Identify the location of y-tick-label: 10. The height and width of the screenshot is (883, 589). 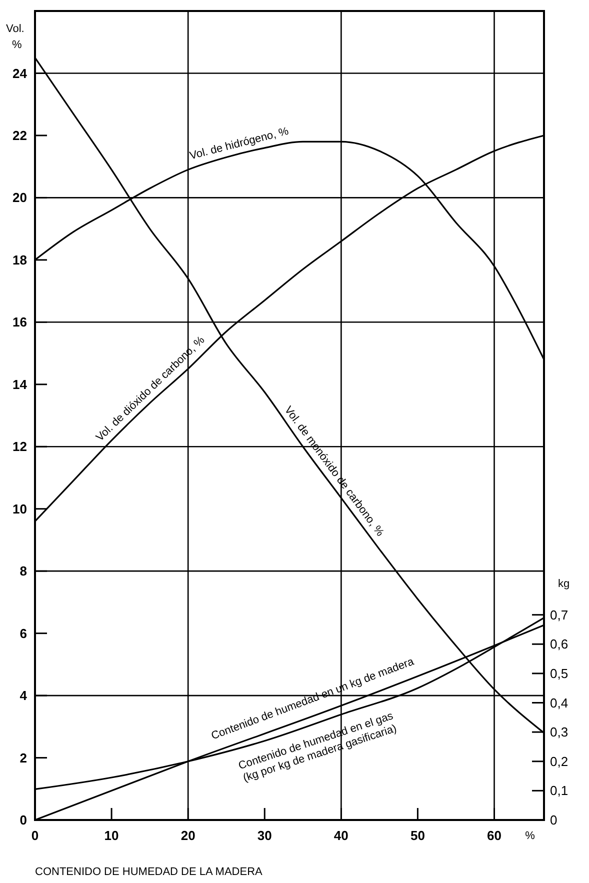
(19, 508).